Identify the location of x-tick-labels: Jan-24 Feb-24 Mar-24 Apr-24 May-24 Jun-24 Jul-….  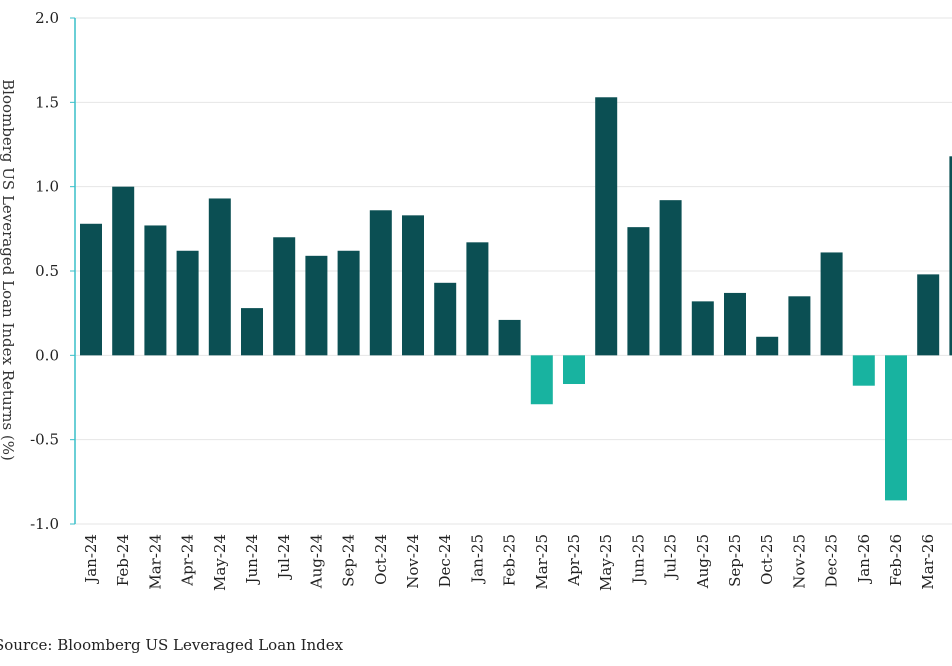
(517, 562).